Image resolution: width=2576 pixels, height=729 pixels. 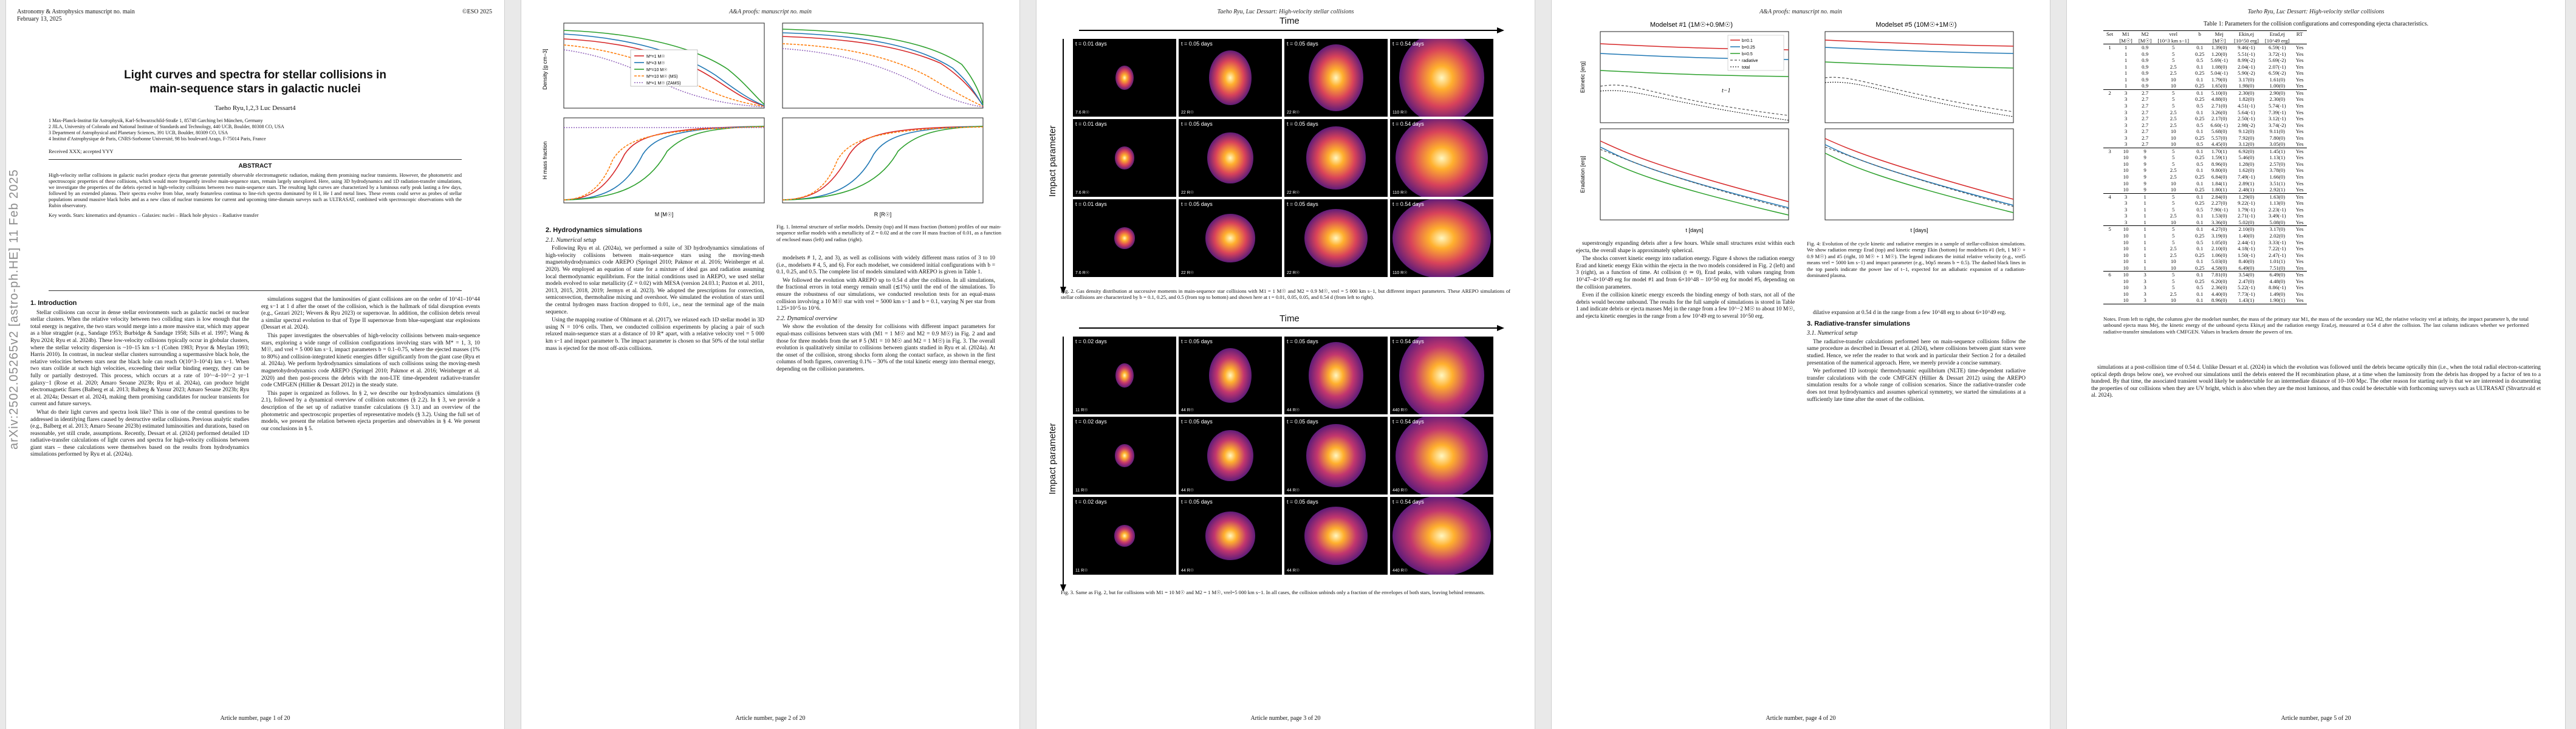 What do you see at coordinates (2205, 204) in the screenshot?
I see `table-row: 3 1 5 0.25 2.27(0) 9.22(-1) 1.13(0) Yes` at bounding box center [2205, 204].